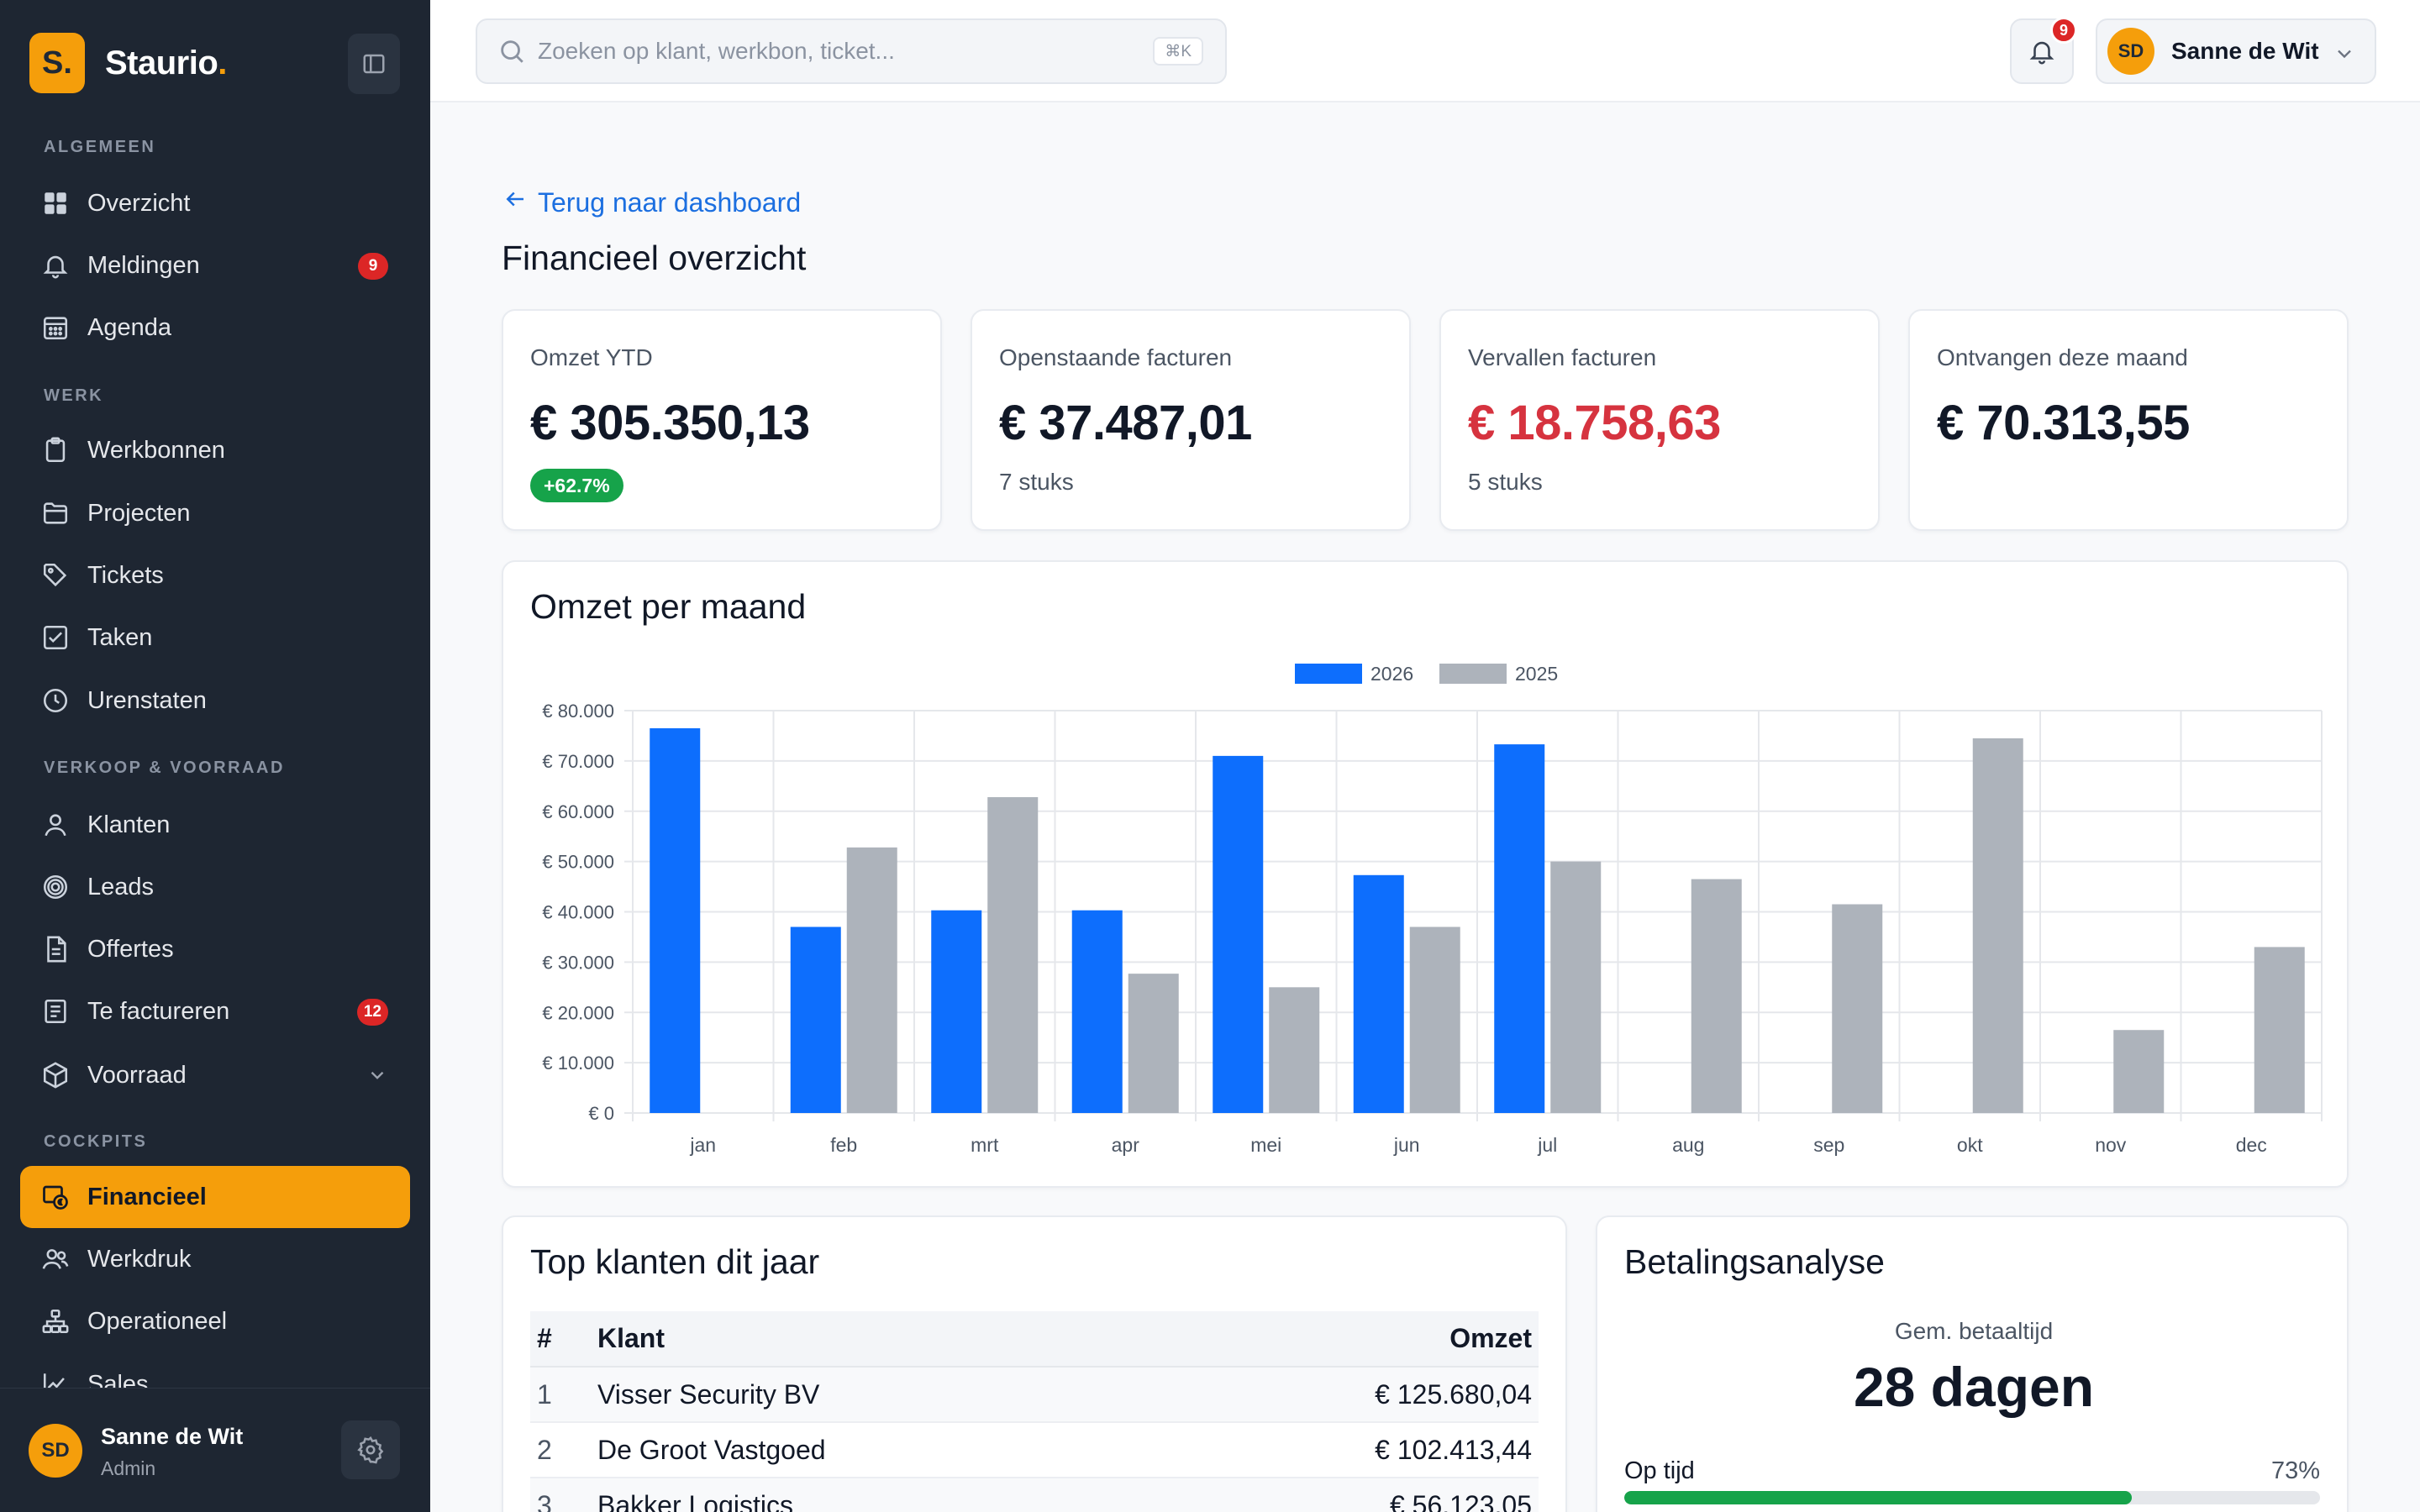  Describe the element at coordinates (2245, 51) in the screenshot. I see `user-name: Sanne de Wit` at that location.